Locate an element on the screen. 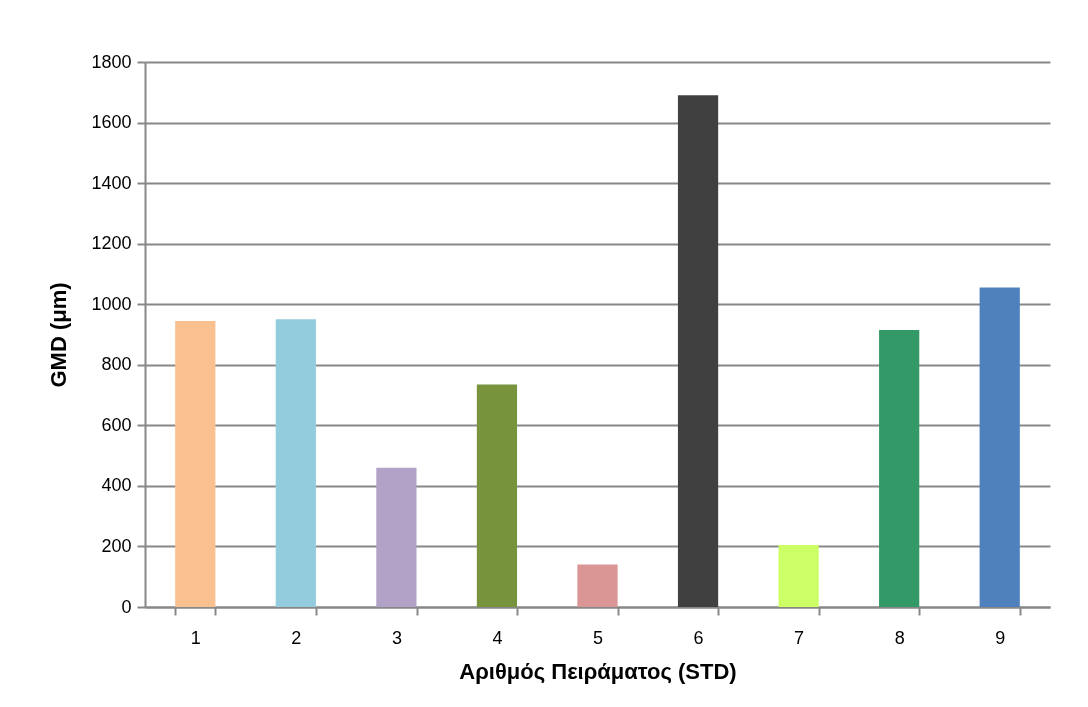 Image resolution: width=1088 pixels, height=707 pixels. y-axis-title: GMD (μm) is located at coordinates (59, 335).